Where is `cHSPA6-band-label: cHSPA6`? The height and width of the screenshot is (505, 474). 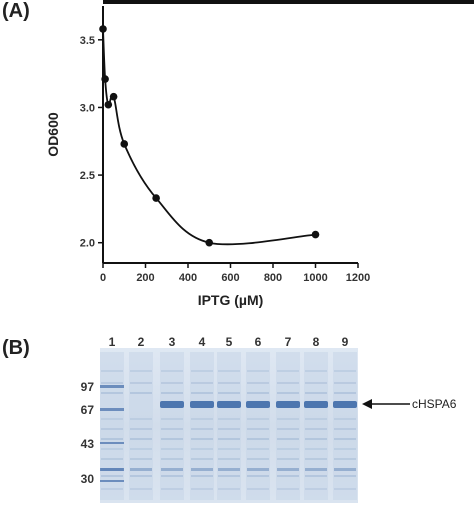 cHSPA6-band-label: cHSPA6 is located at coordinates (434, 404).